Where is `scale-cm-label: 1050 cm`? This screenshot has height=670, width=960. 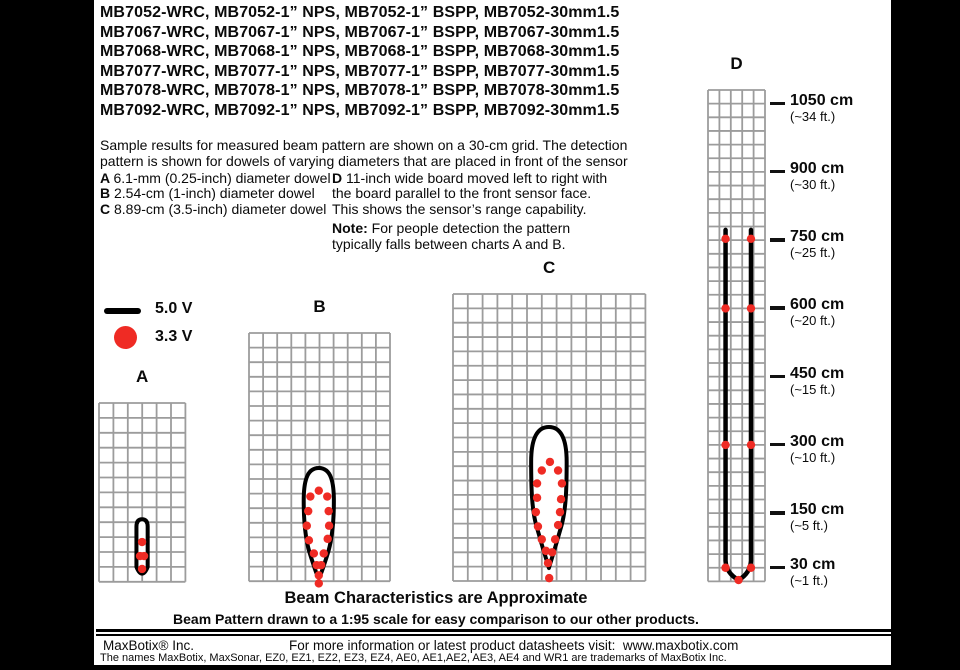 scale-cm-label: 1050 cm is located at coordinates (822, 100).